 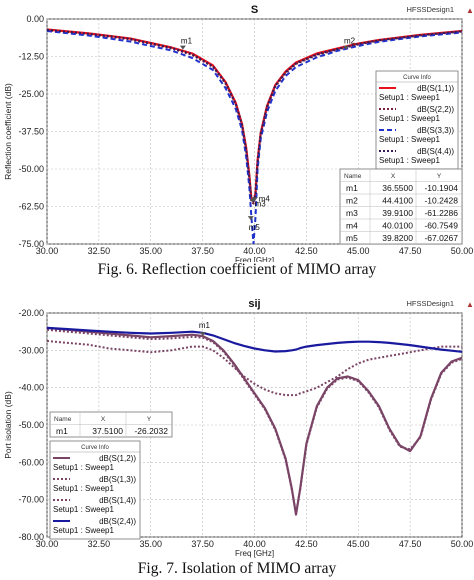 I want to click on legend-series-name: dB(S(2,2)), so click(x=435, y=109).